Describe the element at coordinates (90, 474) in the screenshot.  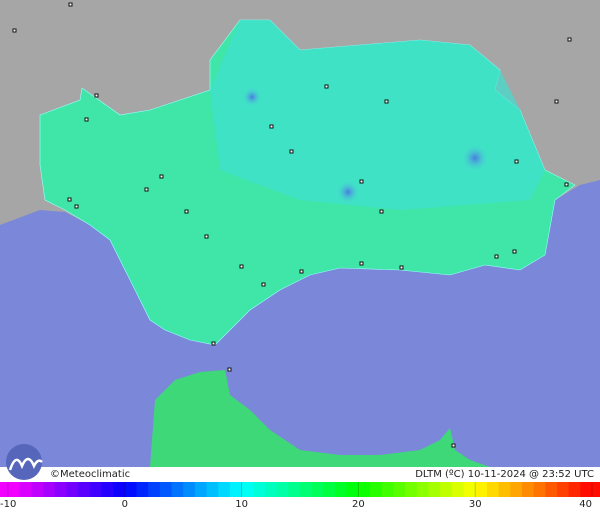
I see `credit: ©Meteoclimatic` at that location.